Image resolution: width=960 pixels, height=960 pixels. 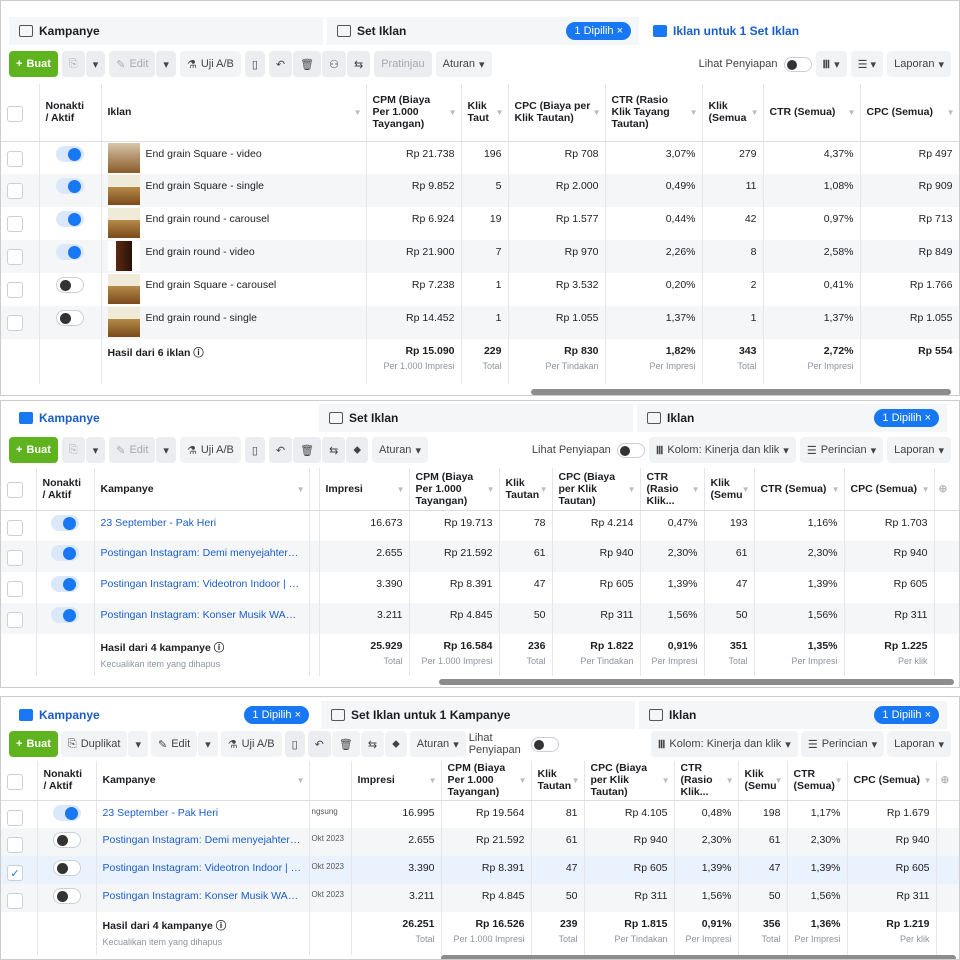 What do you see at coordinates (403, 64) in the screenshot?
I see `preview-button: Pratinjau` at bounding box center [403, 64].